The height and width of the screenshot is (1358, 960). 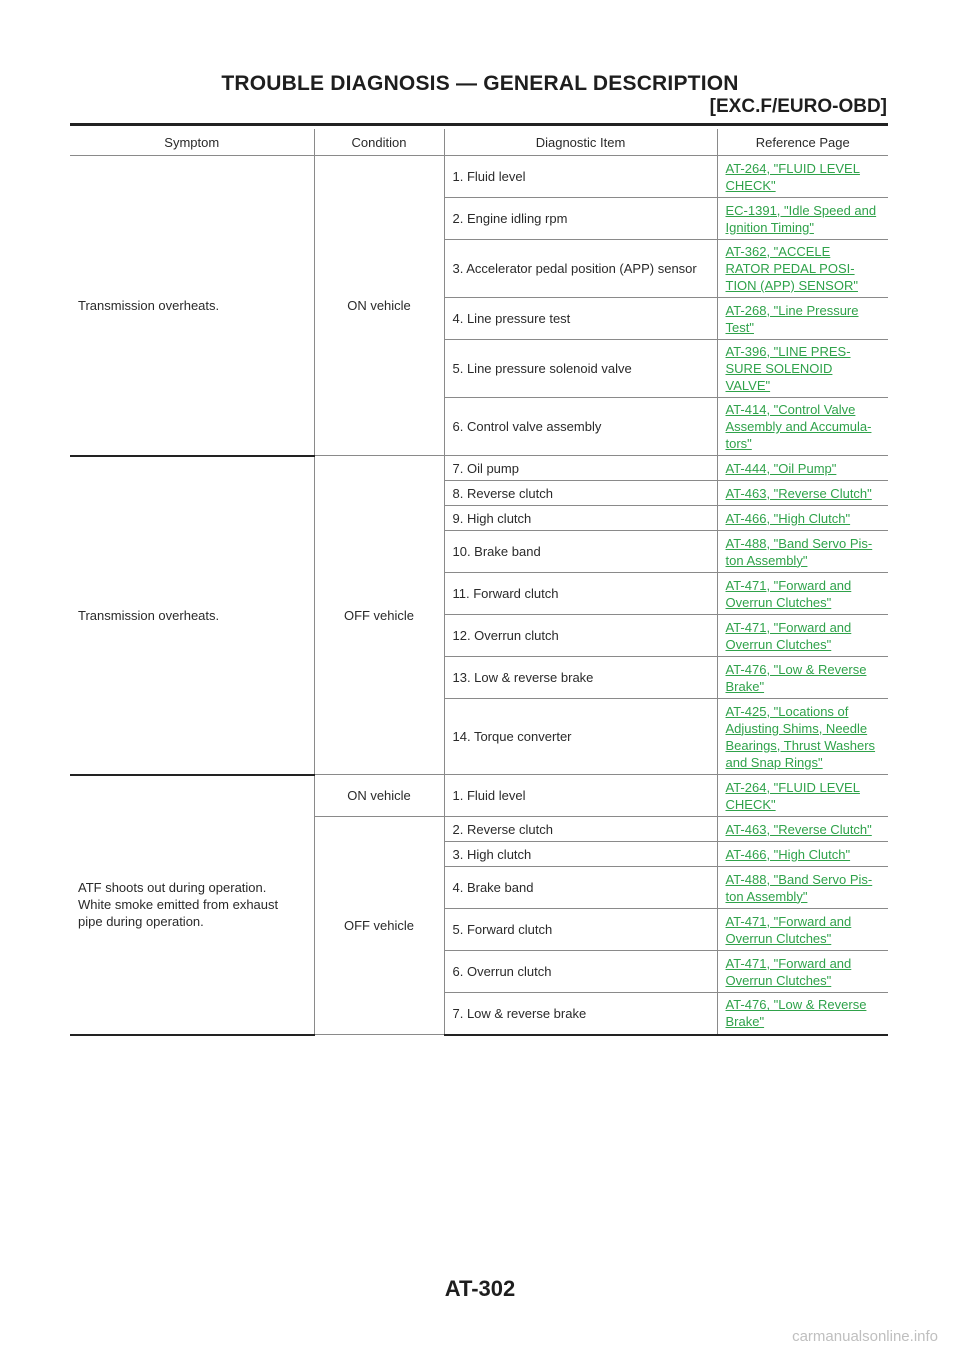 I want to click on condition-cell: OFF vehicle, so click(x=378, y=925).